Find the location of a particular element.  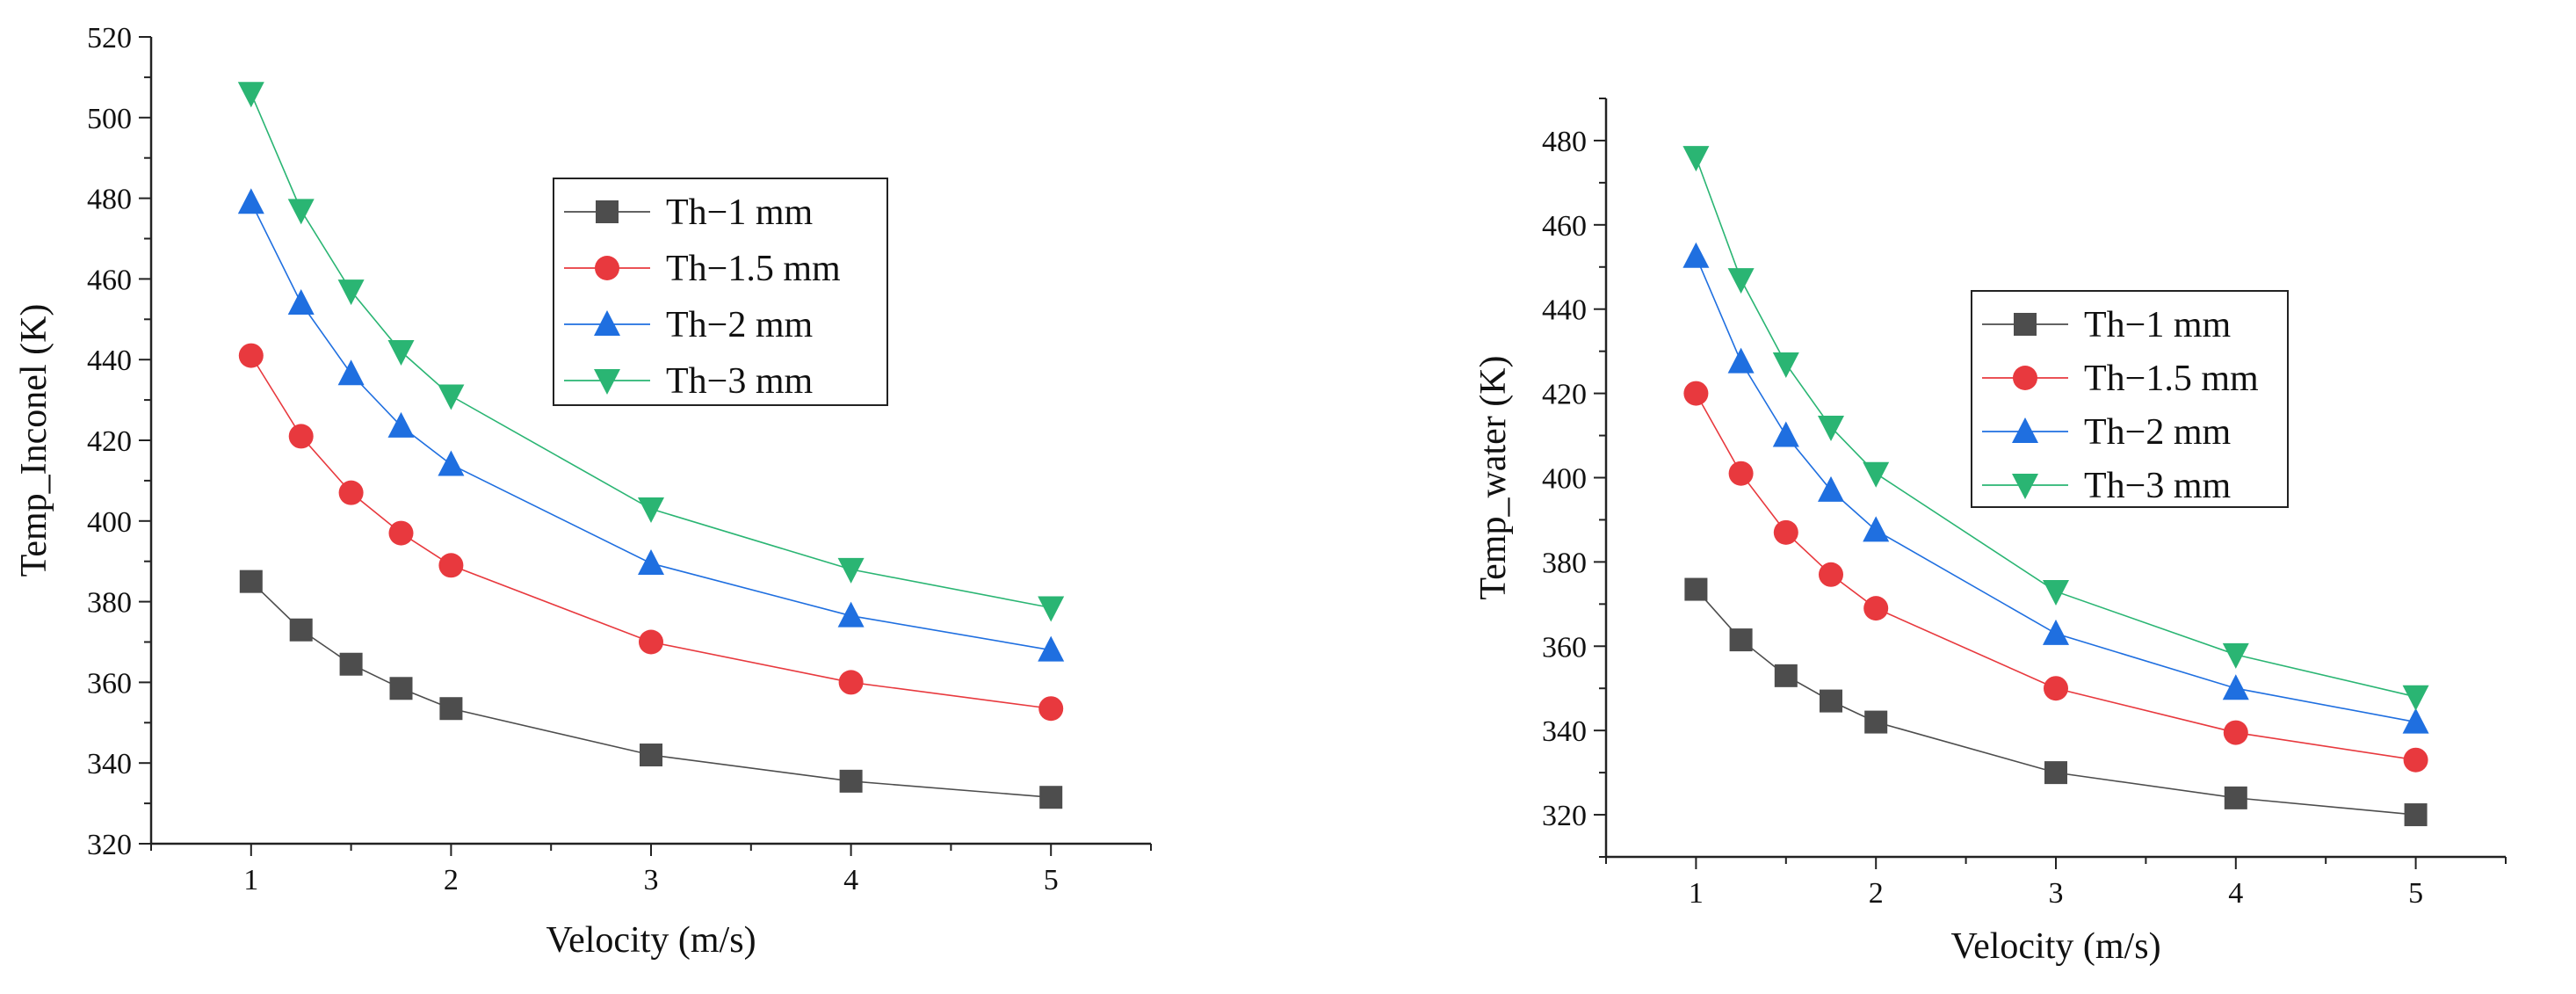

y-tick-label: 520 is located at coordinates (109, 38).